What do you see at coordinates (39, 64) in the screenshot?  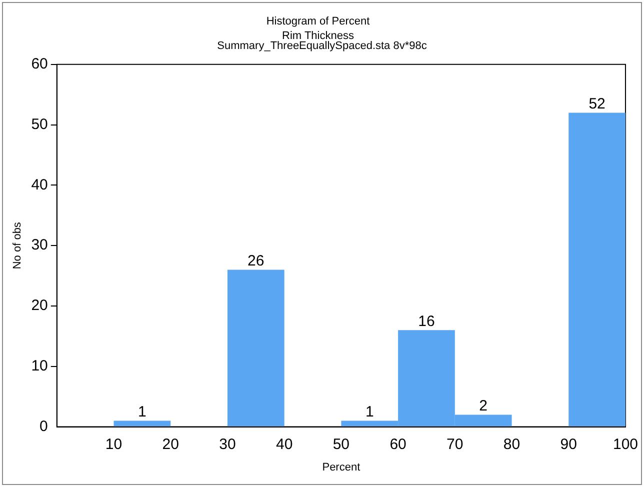 I see `y-tick-label: 60` at bounding box center [39, 64].